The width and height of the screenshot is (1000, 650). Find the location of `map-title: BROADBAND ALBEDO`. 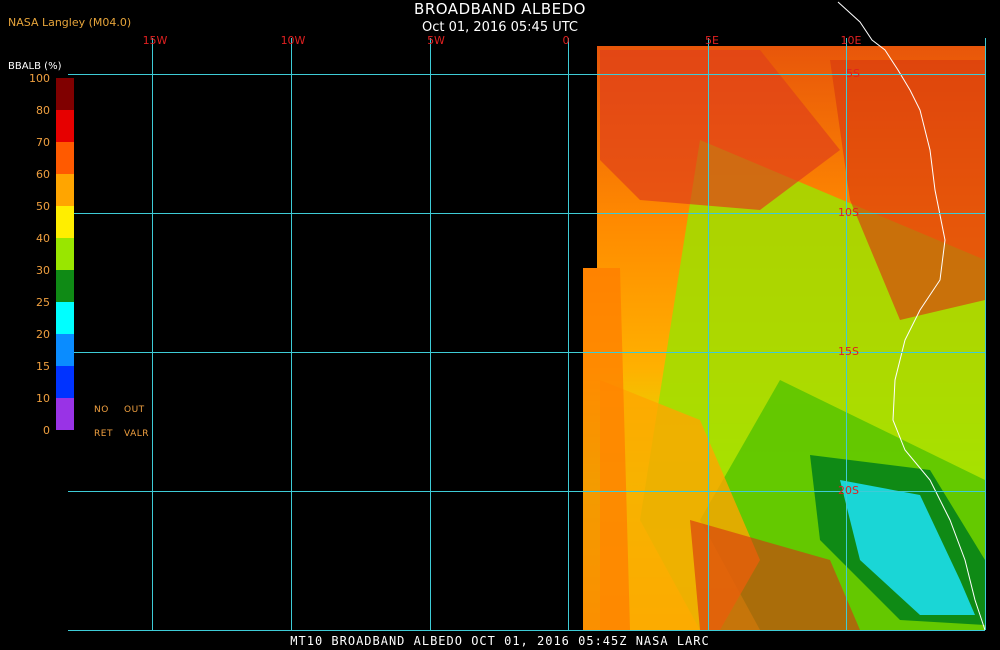

map-title: BROADBAND ALBEDO is located at coordinates (500, 9).